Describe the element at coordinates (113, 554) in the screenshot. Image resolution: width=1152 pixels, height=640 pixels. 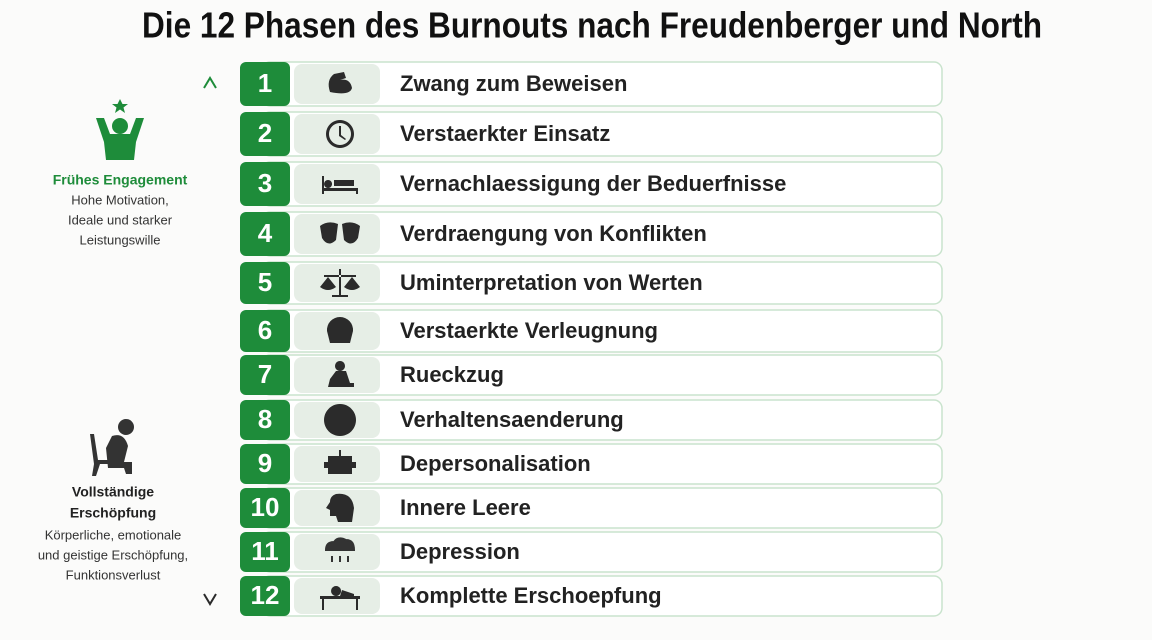
I see `late-description: und geistige Erschöpfung,` at that location.